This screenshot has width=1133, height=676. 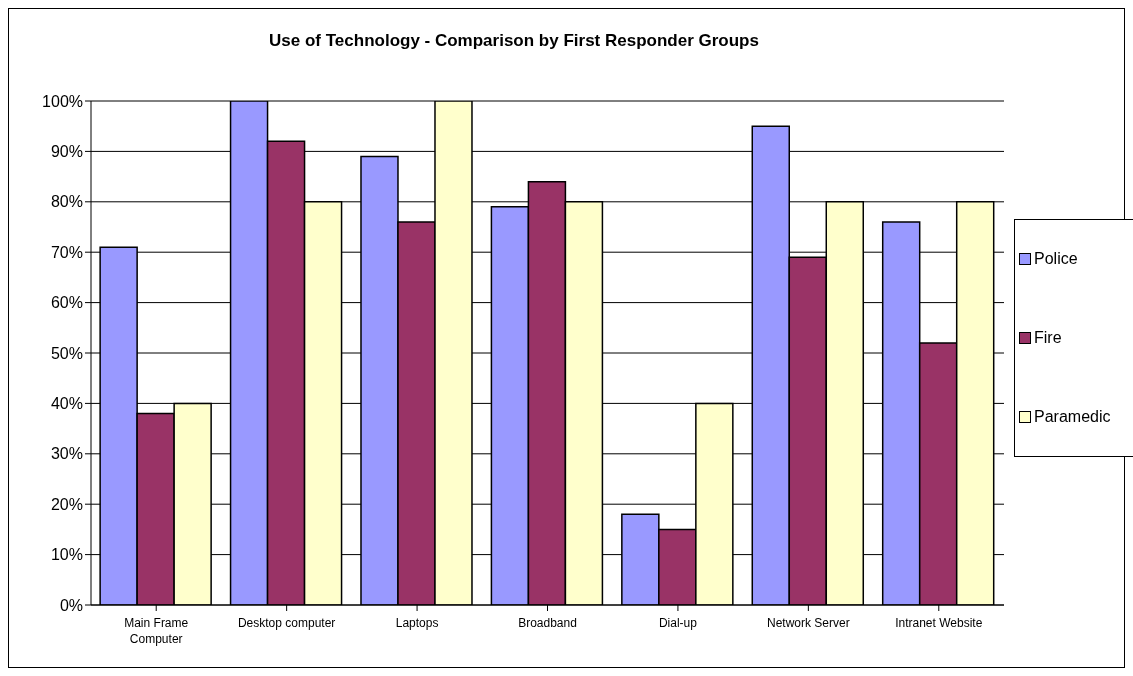 I want to click on y-tick-label: 80%, so click(x=66, y=202).